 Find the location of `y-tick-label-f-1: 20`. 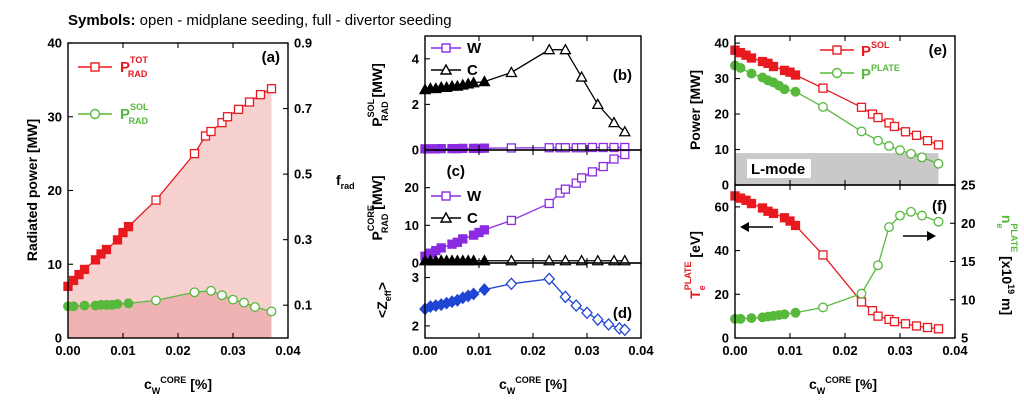

y-tick-label-f-1: 20 is located at coordinates (722, 294).